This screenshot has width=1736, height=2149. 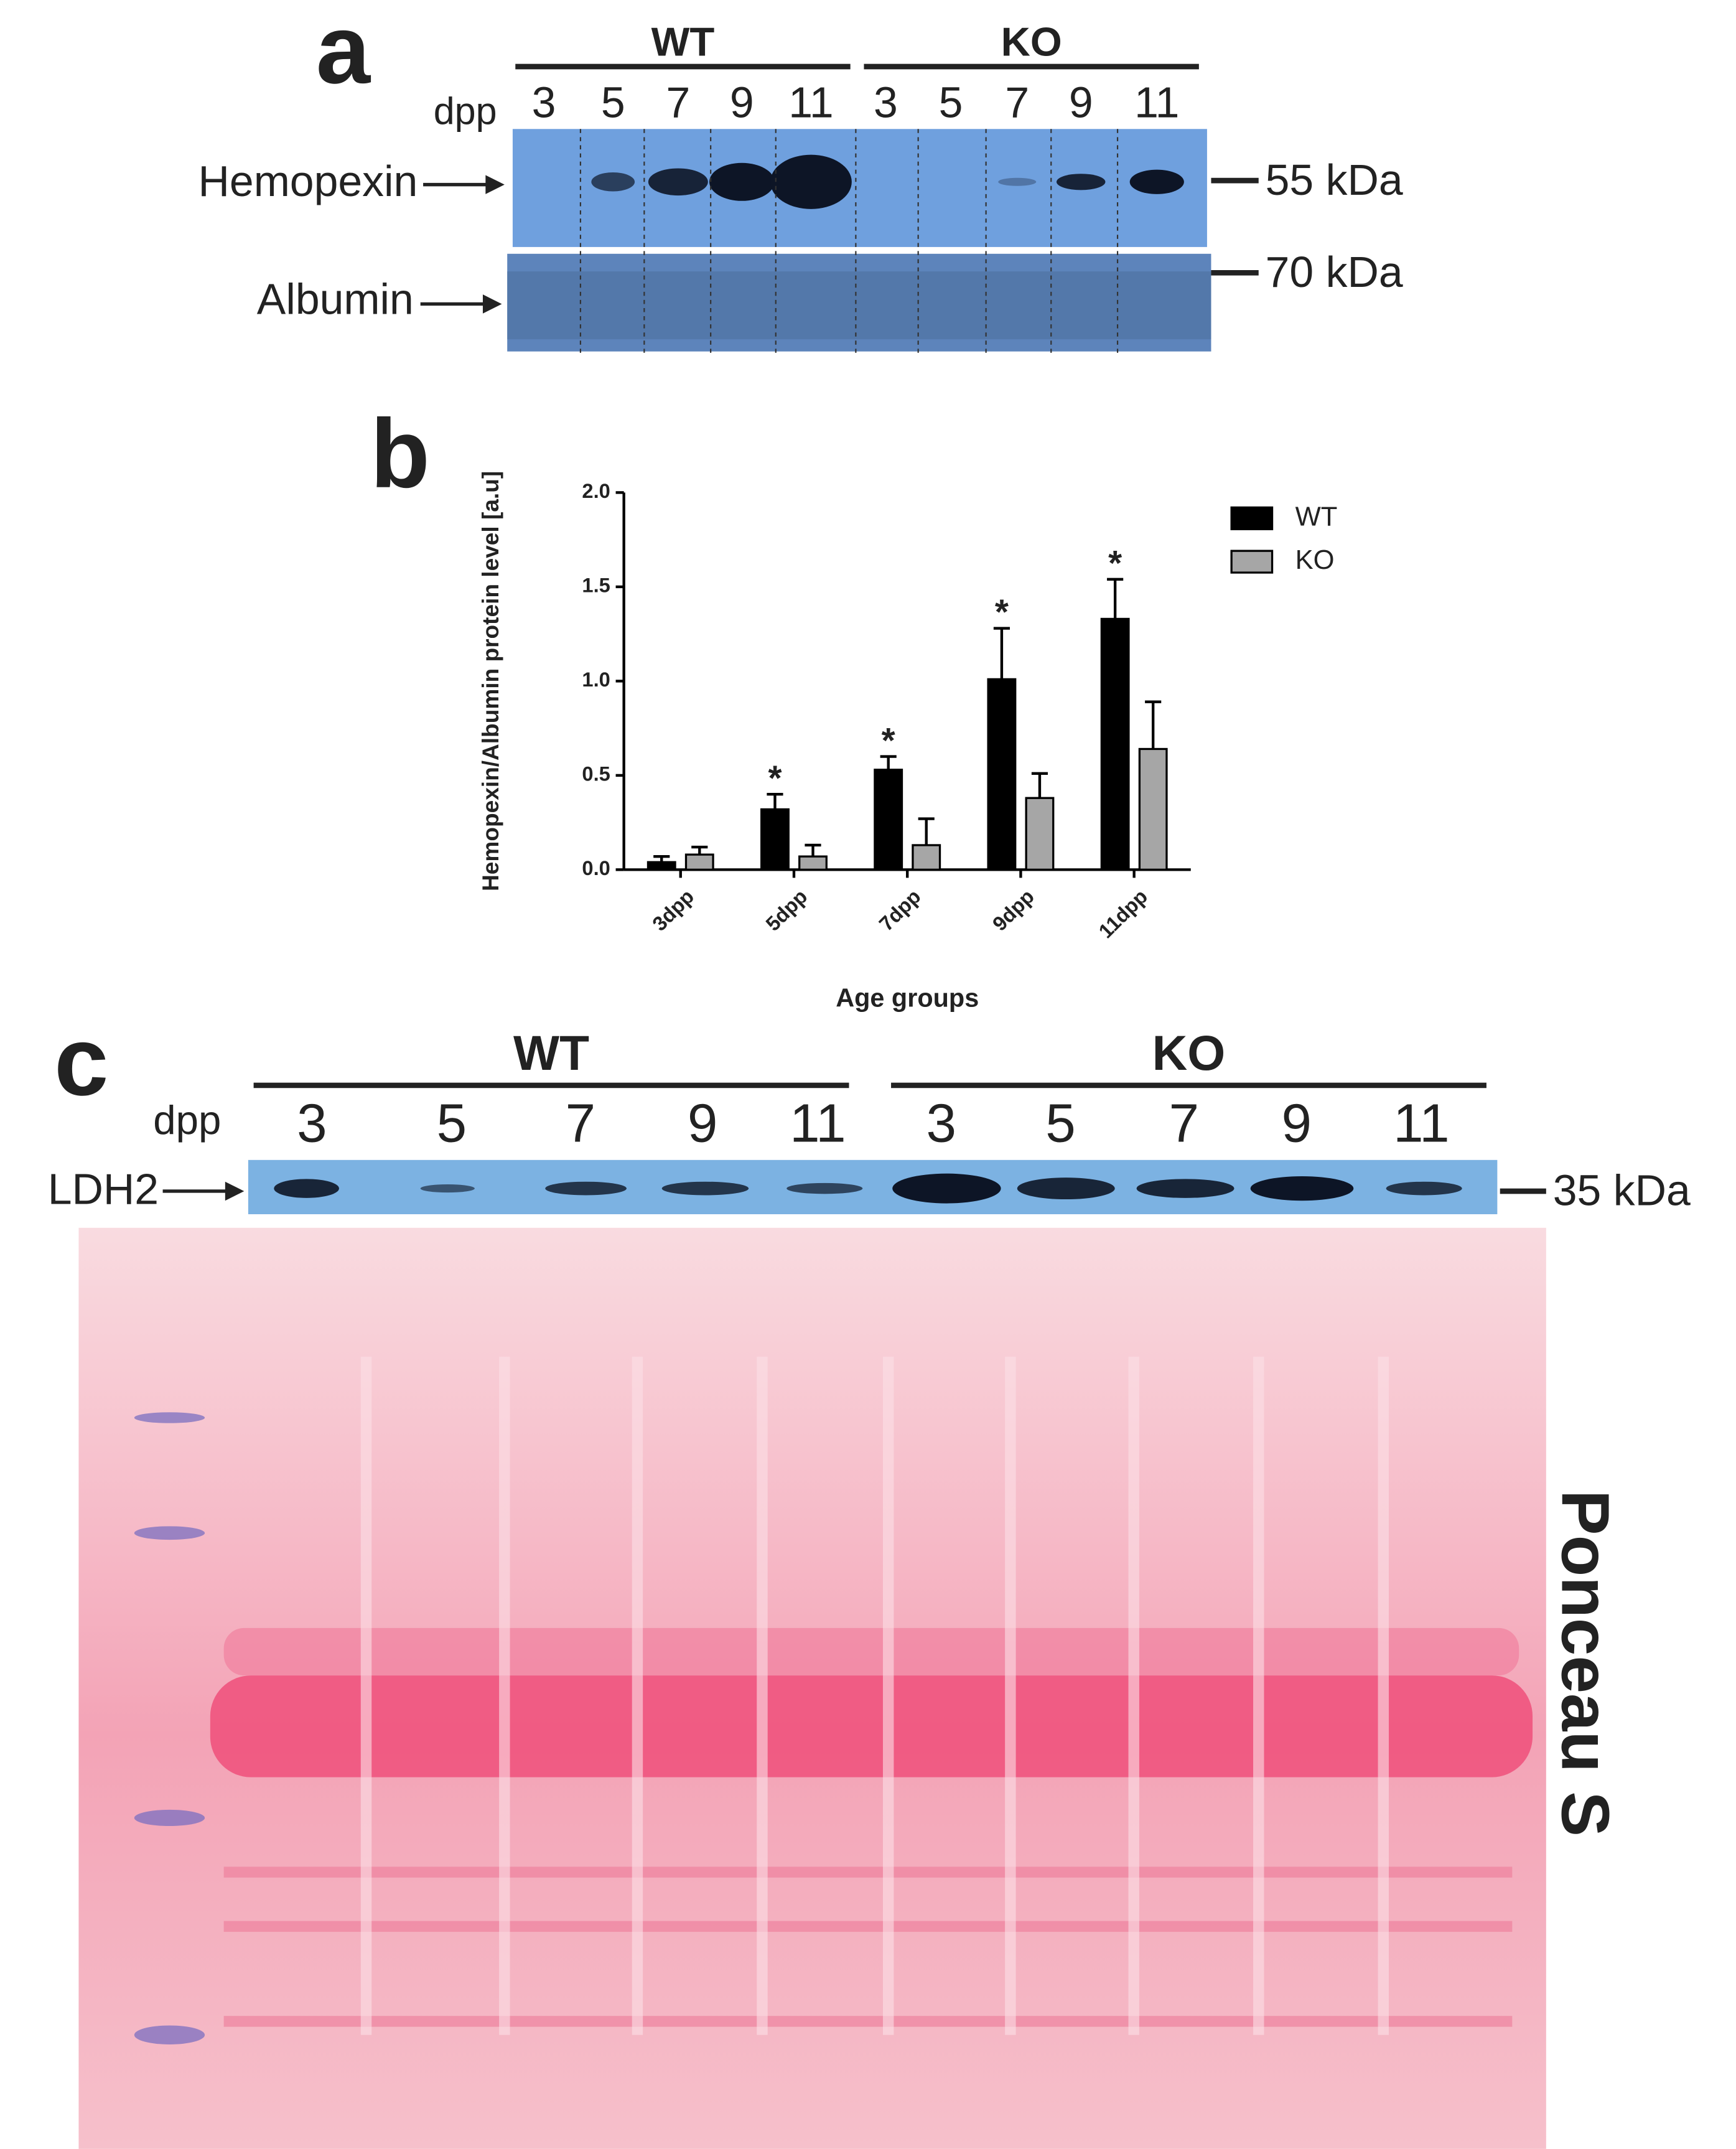 What do you see at coordinates (859, 305) in the screenshot?
I see `albumin-band` at bounding box center [859, 305].